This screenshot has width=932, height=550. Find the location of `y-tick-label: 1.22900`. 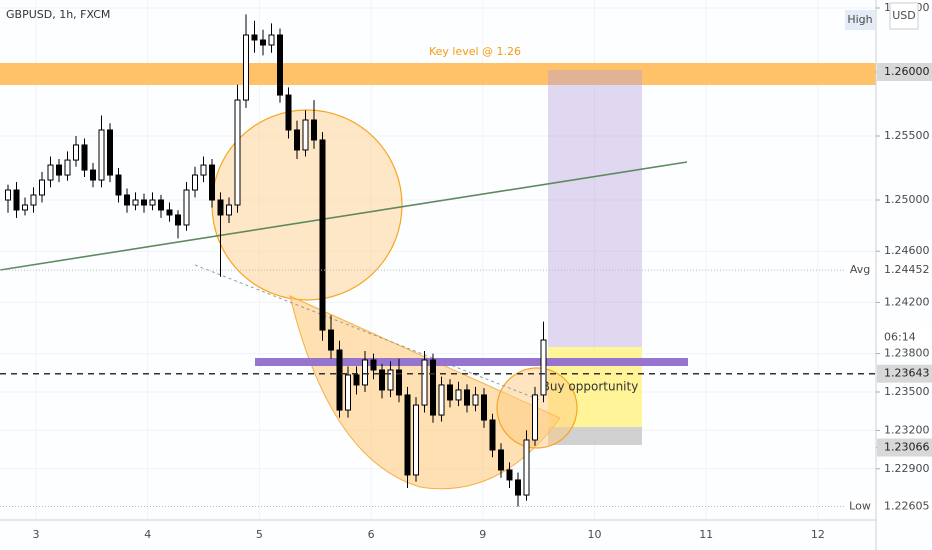

y-tick-label: 1.22900 is located at coordinates (907, 468).